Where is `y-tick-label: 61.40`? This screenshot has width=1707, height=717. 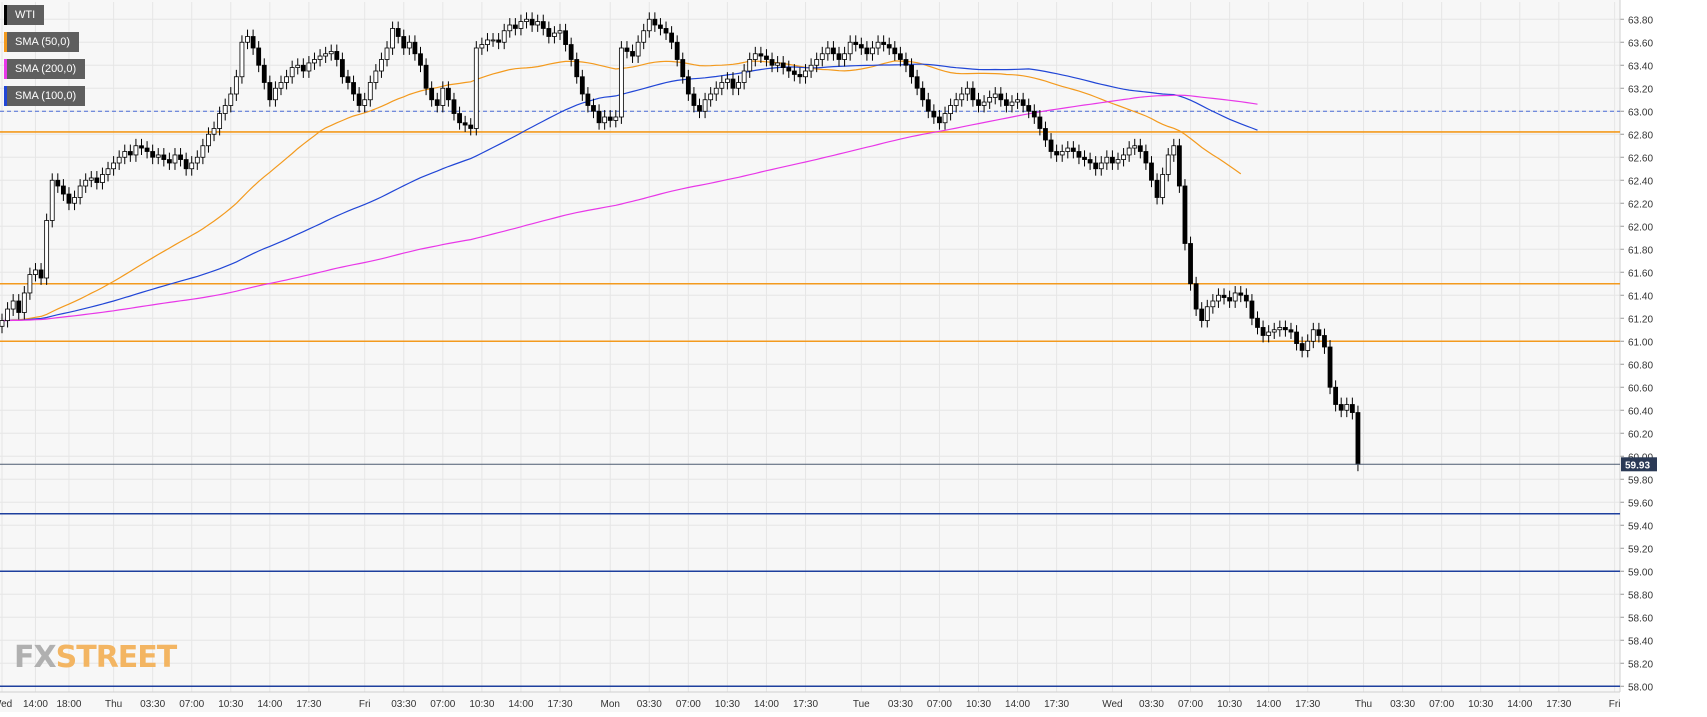
y-tick-label: 61.40 is located at coordinates (1640, 296).